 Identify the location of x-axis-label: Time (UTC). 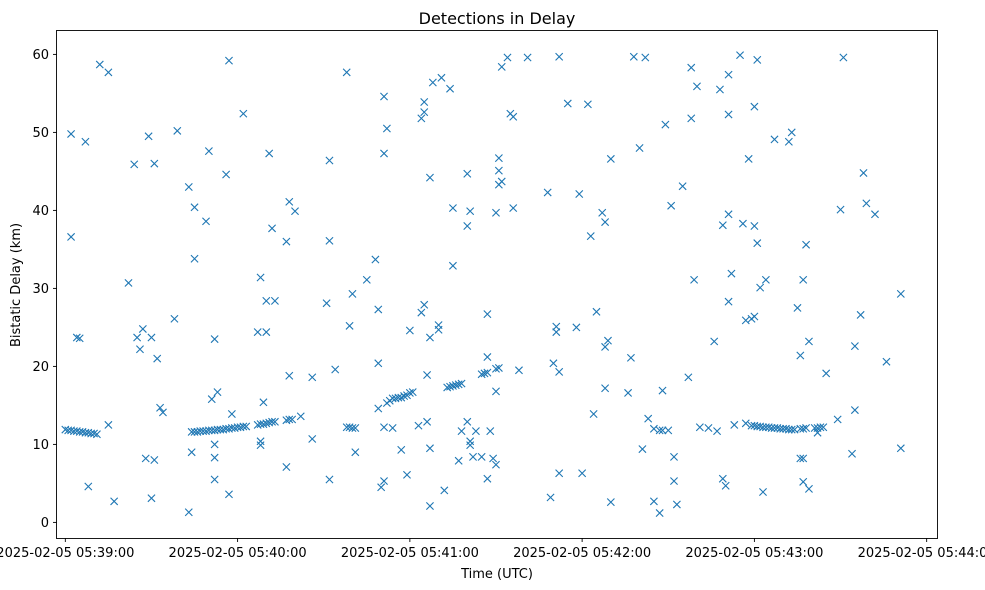
(496, 574).